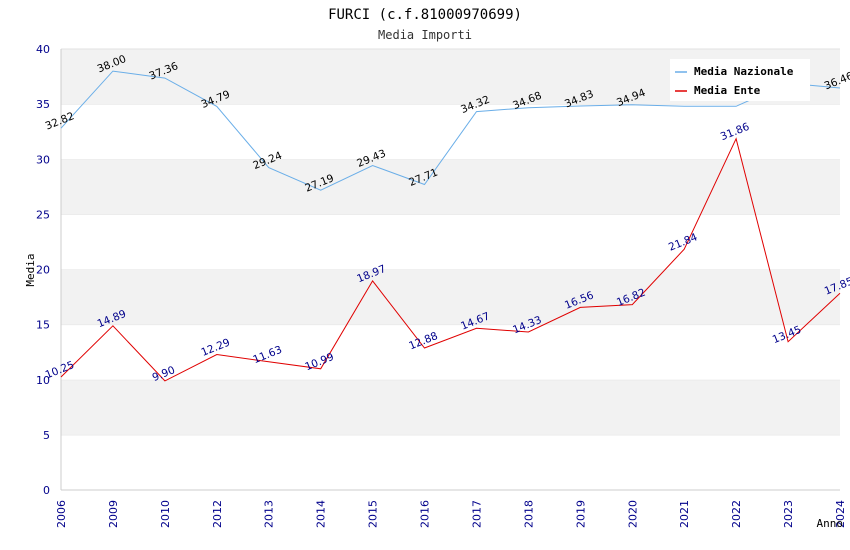 Image resolution: width=850 pixels, height=550 pixels. I want to click on legend-label-media-nazionale: Media Nazionale, so click(744, 71).